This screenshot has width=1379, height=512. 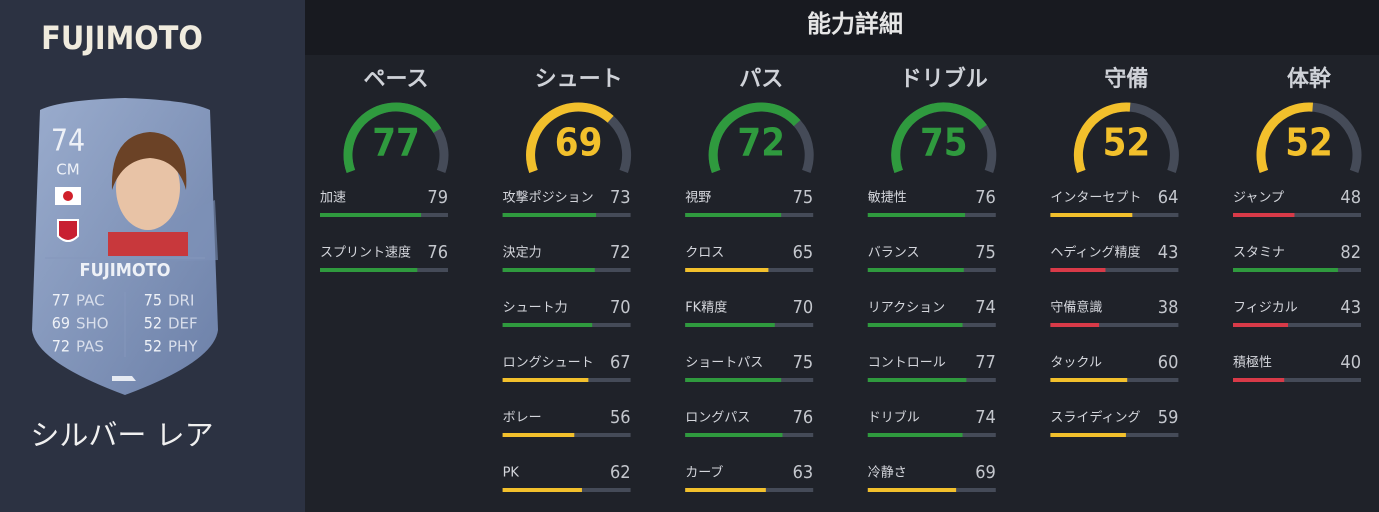 I want to click on attribute-value: 69, so click(x=985, y=472).